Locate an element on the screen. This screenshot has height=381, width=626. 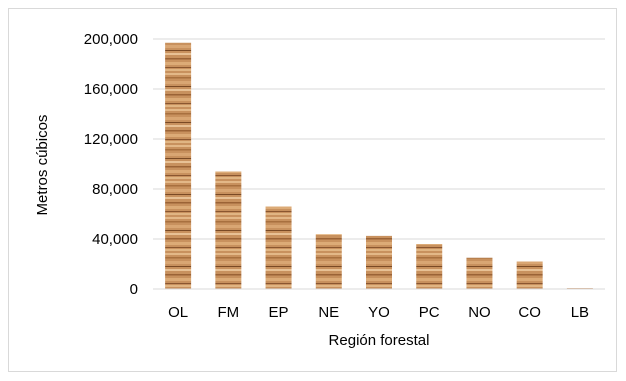
x-tick-label: OL is located at coordinates (178, 312).